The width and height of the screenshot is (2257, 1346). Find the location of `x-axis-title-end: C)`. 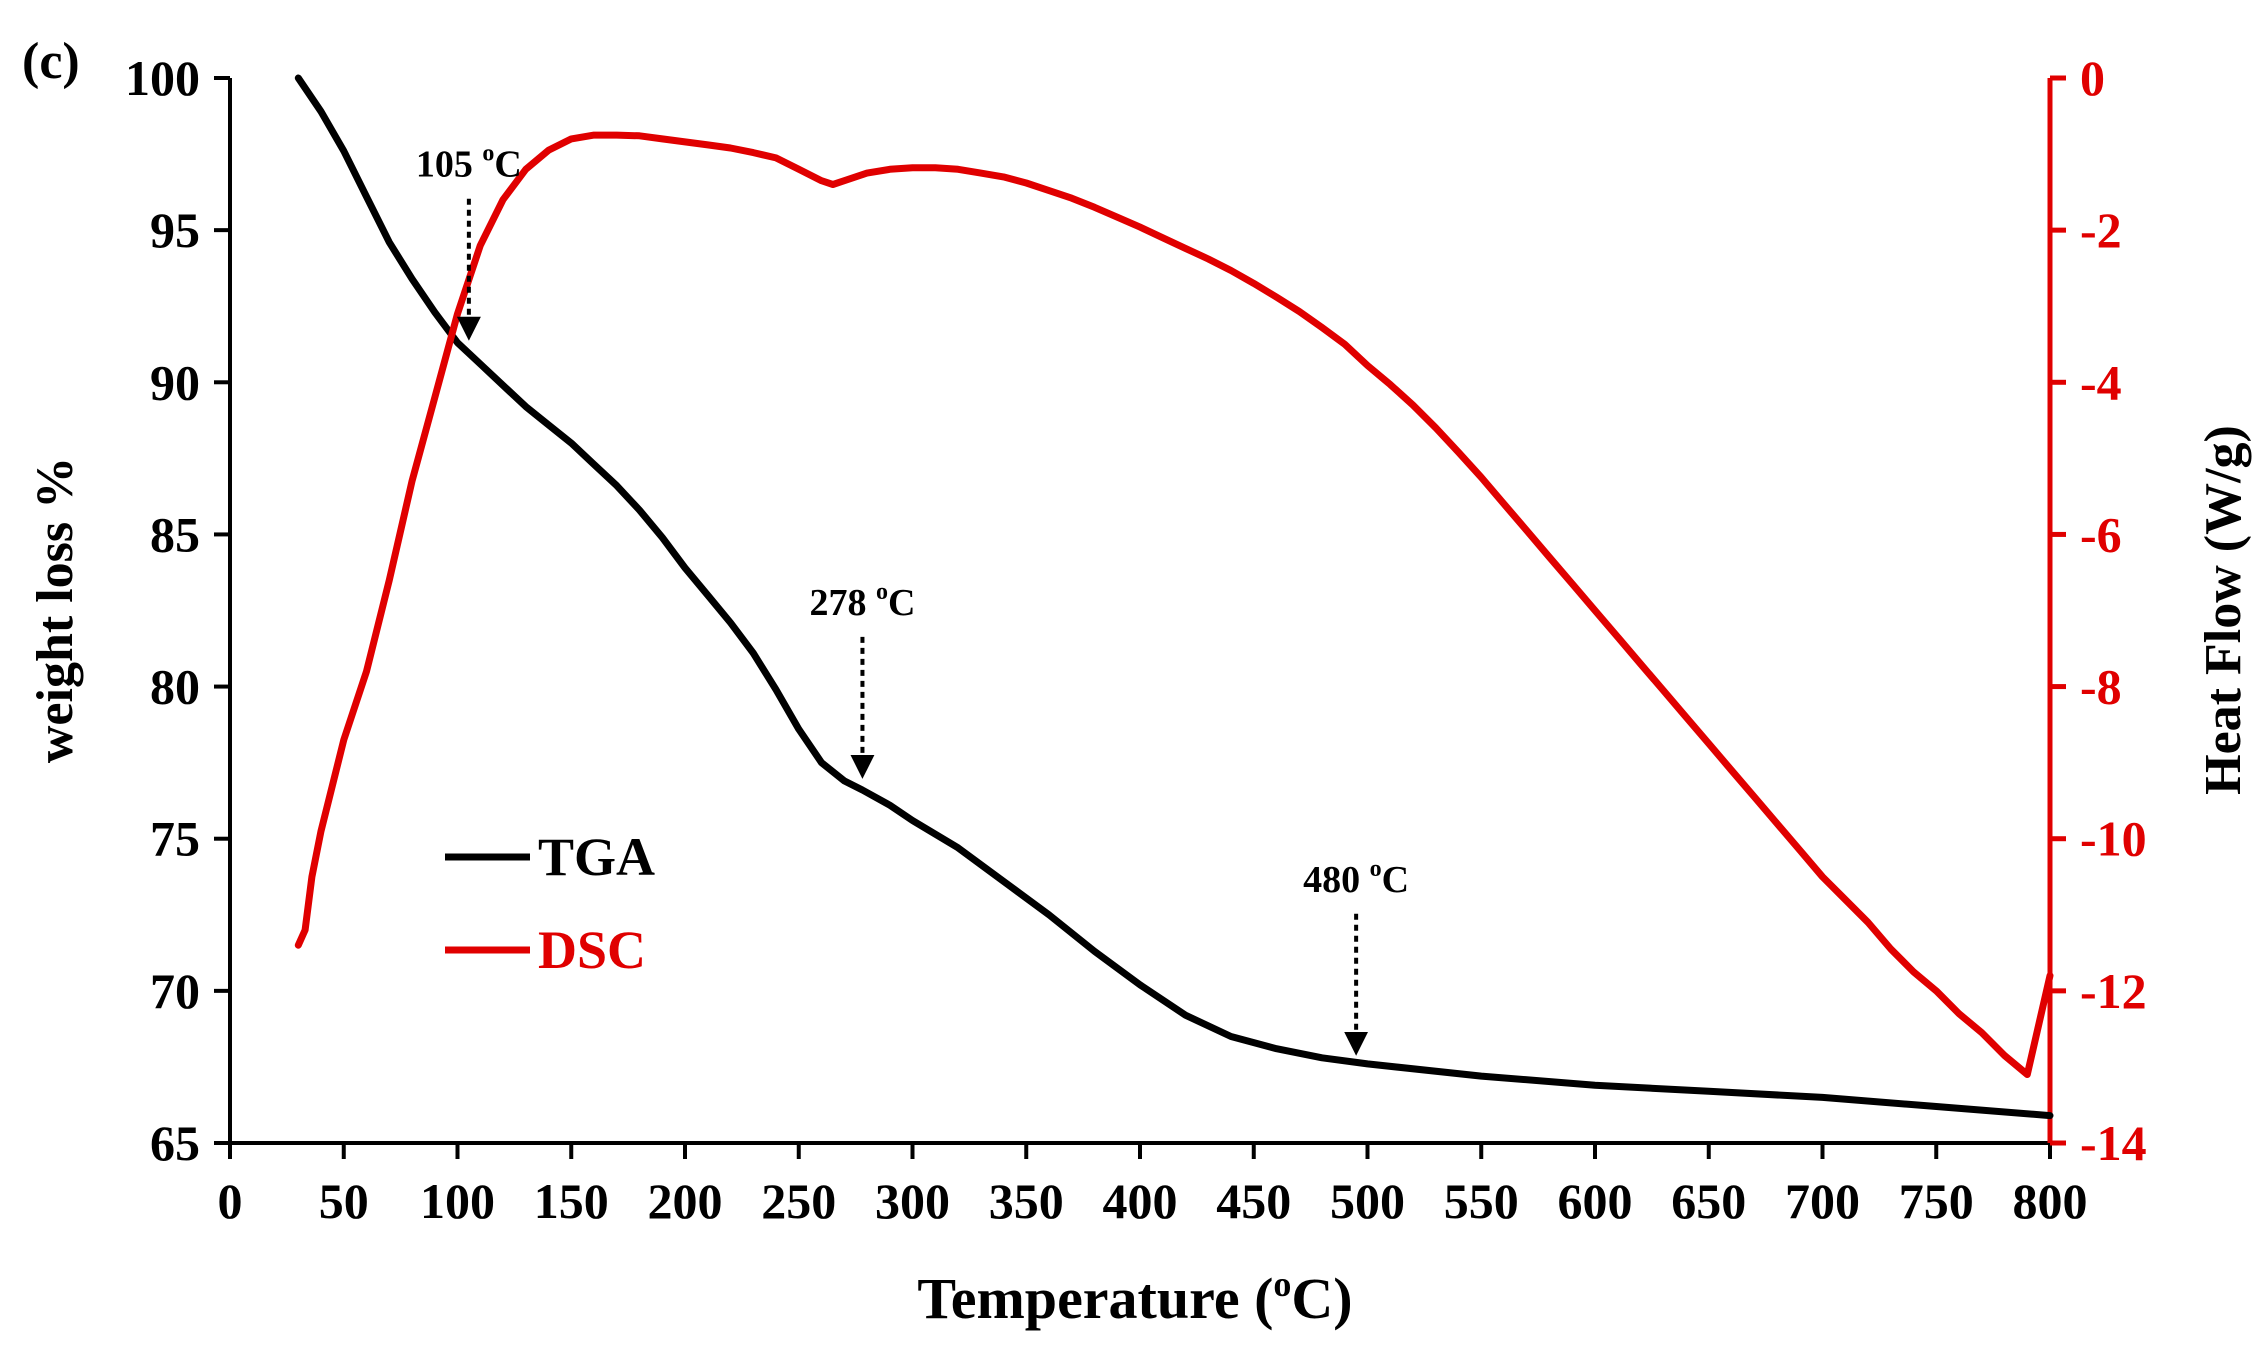

x-axis-title-end: C) is located at coordinates (1321, 1298).